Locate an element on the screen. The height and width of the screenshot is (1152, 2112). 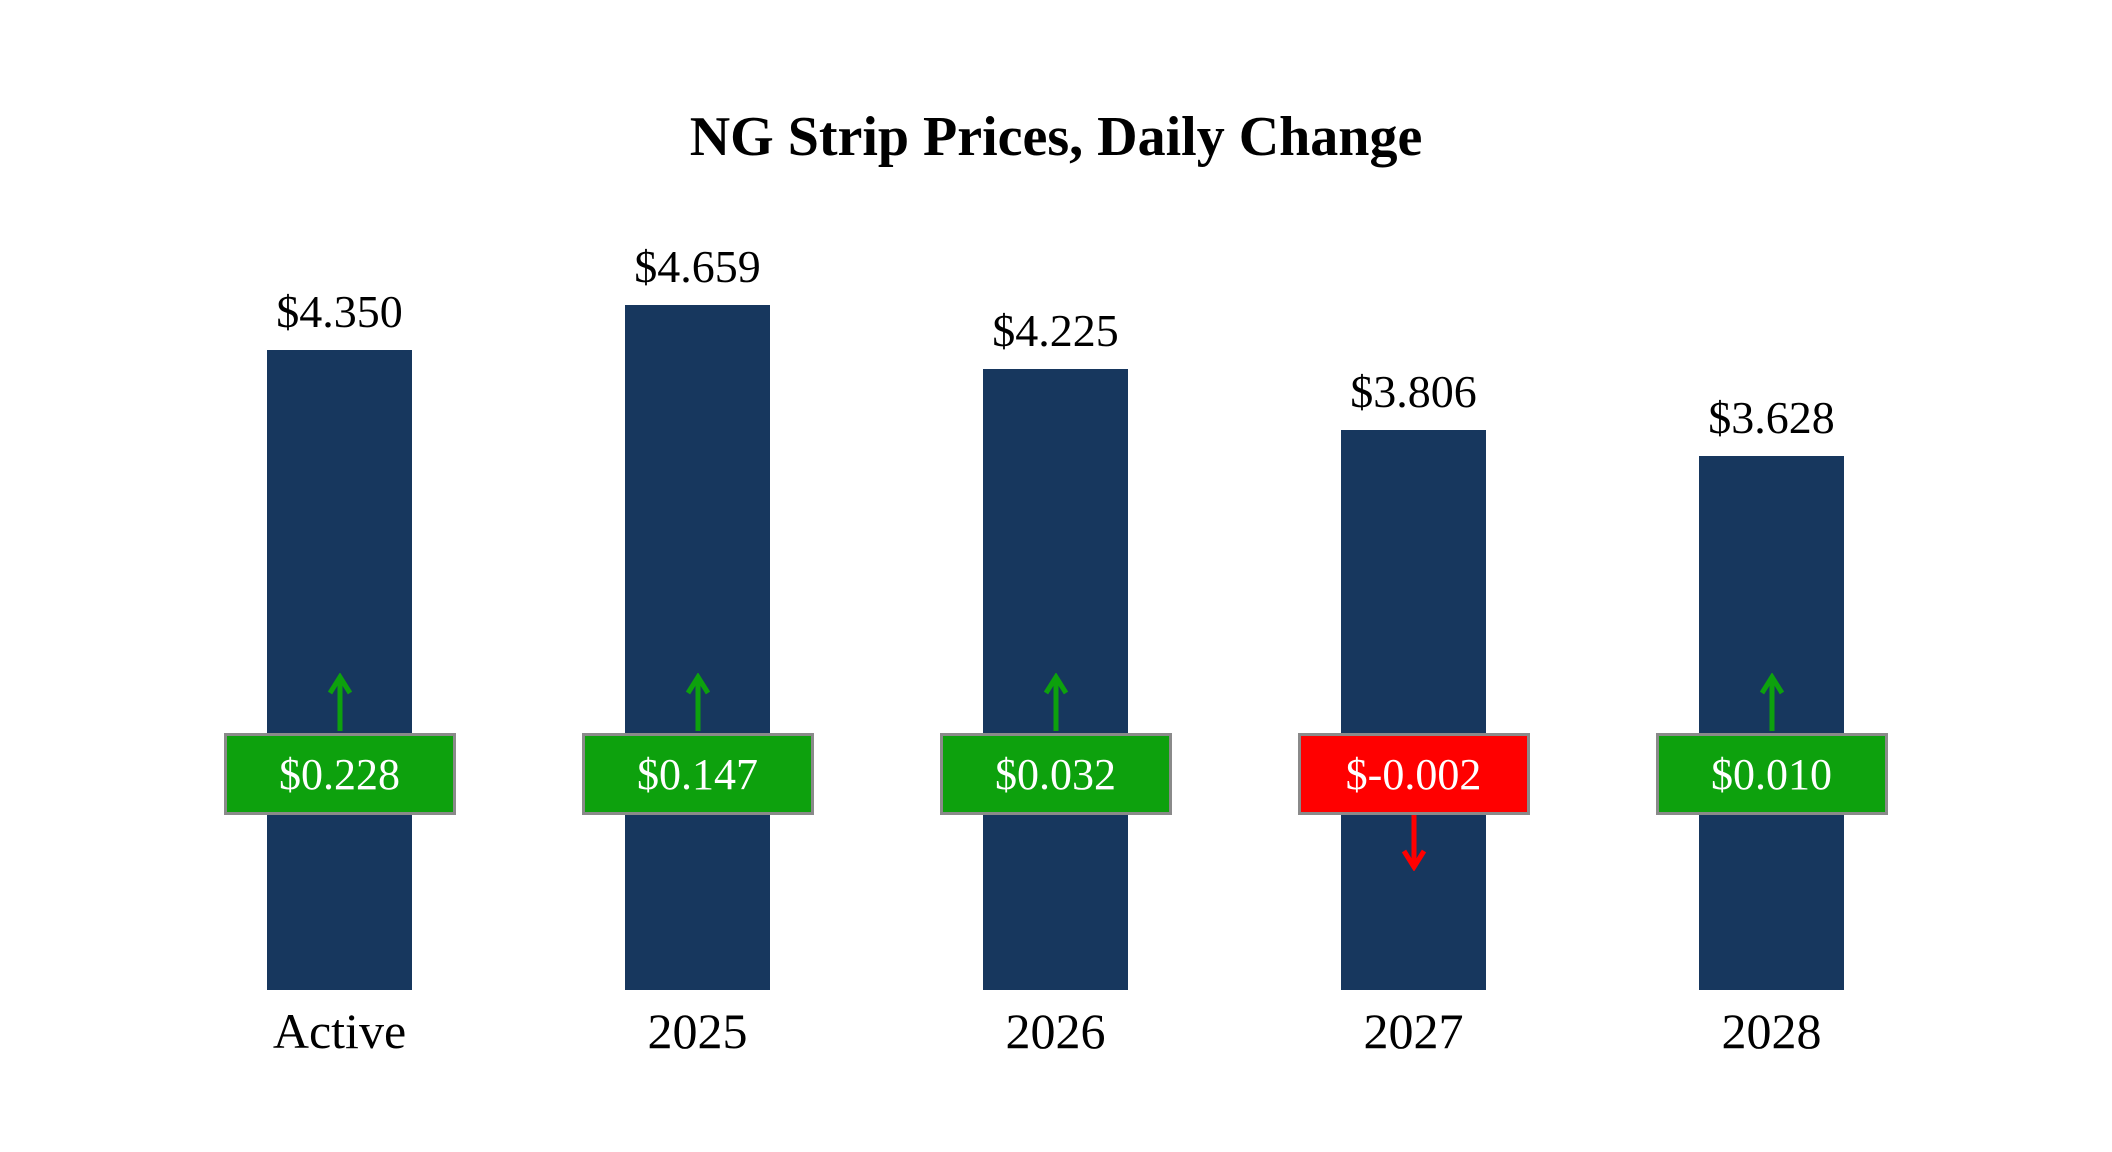
daily-change-badge: $0.032 is located at coordinates (1055, 774).